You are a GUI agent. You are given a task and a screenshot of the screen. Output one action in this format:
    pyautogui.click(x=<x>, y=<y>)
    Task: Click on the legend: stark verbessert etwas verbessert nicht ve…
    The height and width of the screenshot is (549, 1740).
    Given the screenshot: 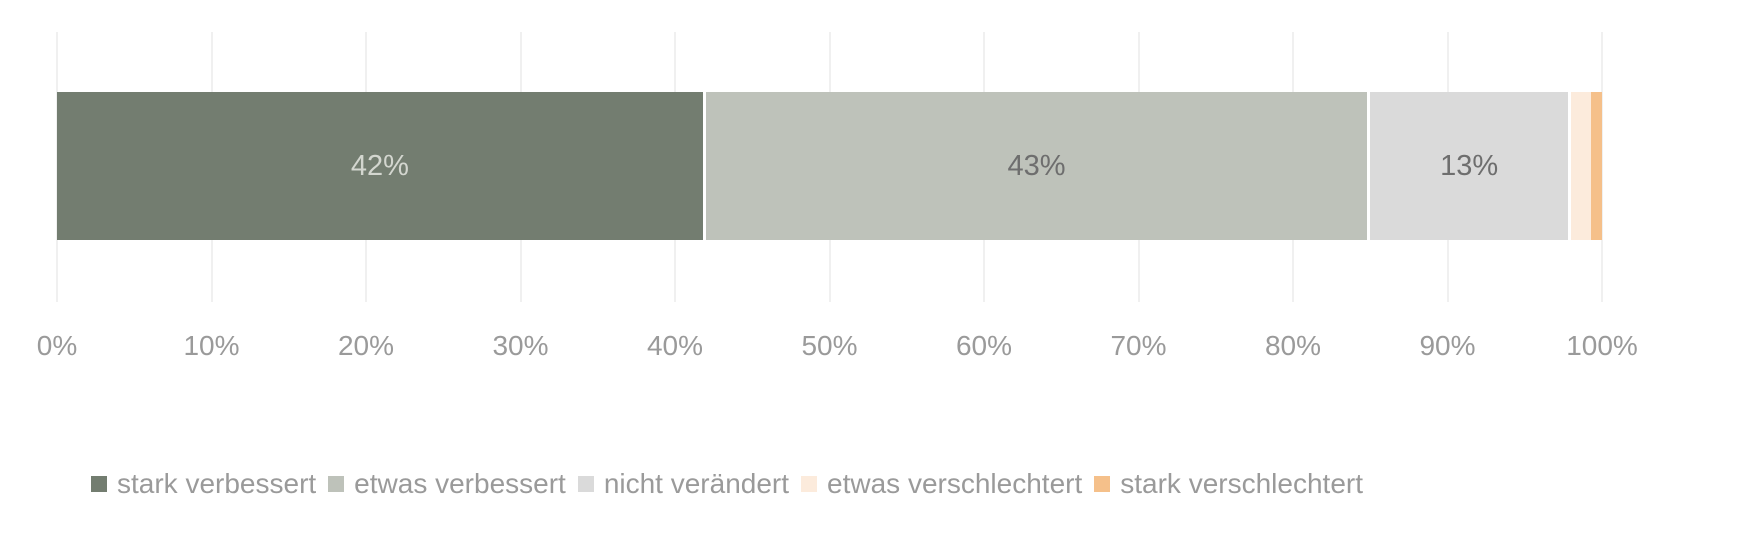 What is the action you would take?
    pyautogui.click(x=733, y=484)
    